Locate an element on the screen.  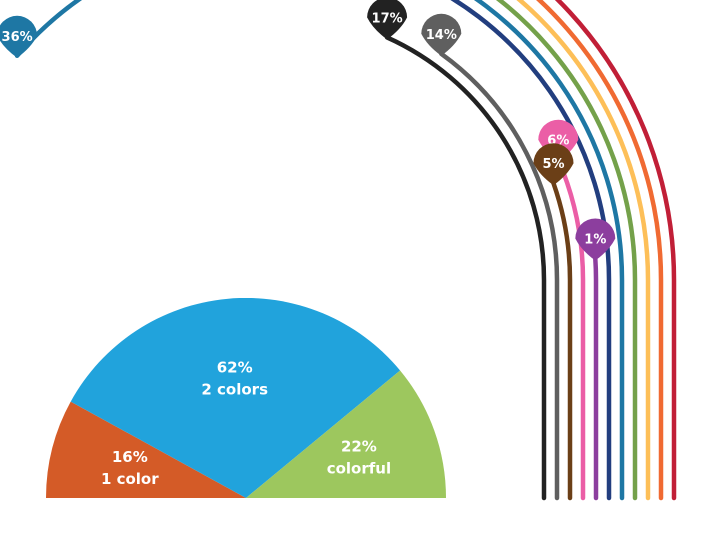
pin-label-10: 14% is located at coordinates (441, 34).